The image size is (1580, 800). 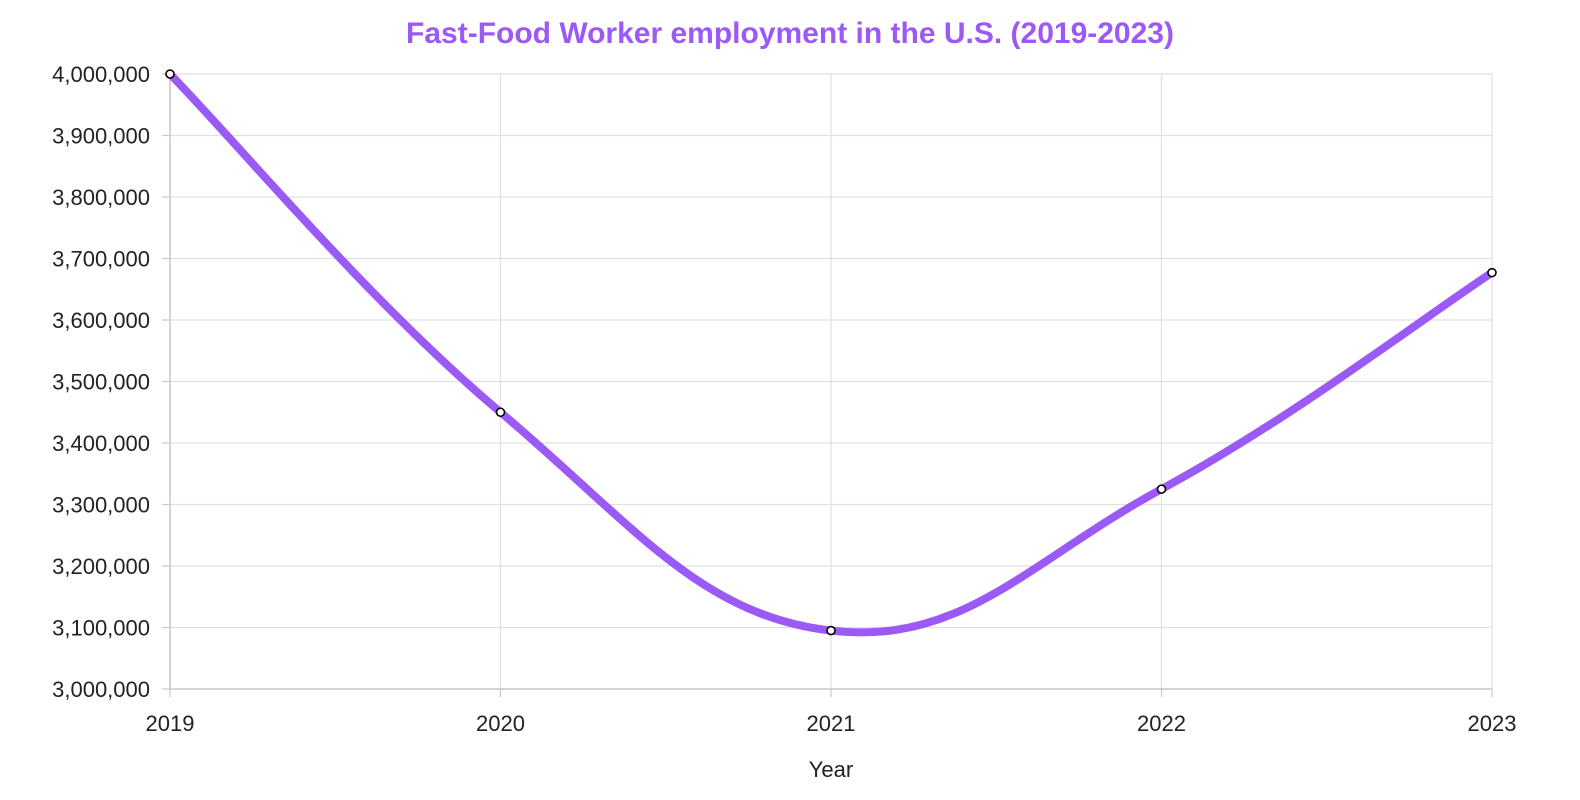 I want to click on y-tick-label: 3,800,000, so click(x=101, y=197).